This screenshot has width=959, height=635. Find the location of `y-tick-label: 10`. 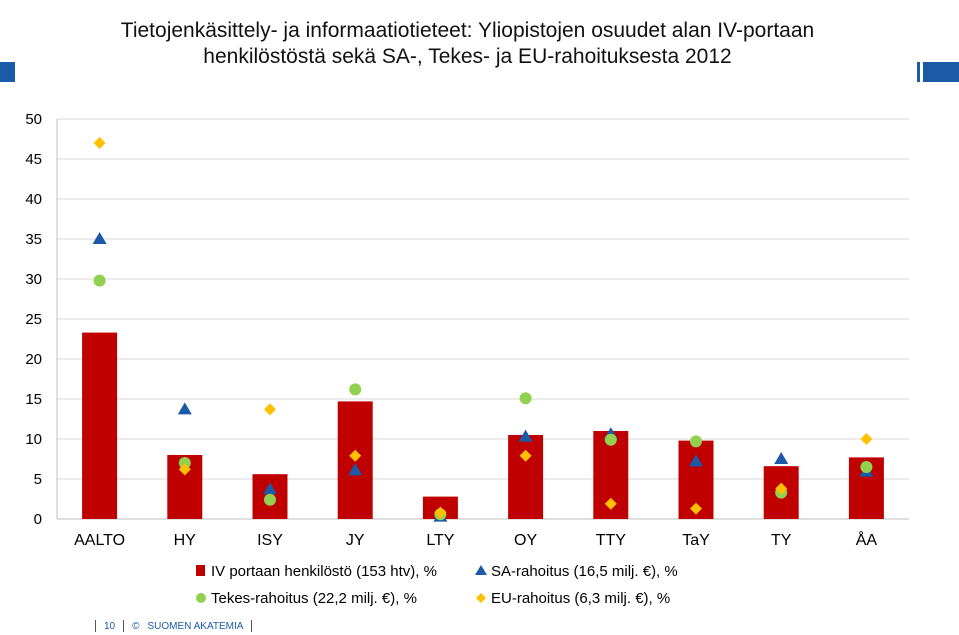

y-tick-label: 10 is located at coordinates (33, 439).